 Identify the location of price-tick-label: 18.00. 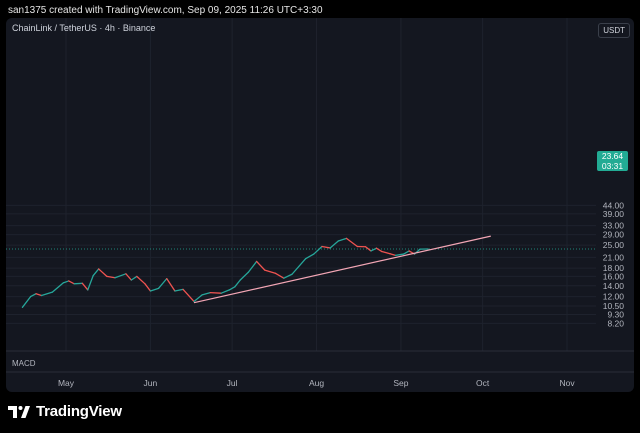
(614, 268).